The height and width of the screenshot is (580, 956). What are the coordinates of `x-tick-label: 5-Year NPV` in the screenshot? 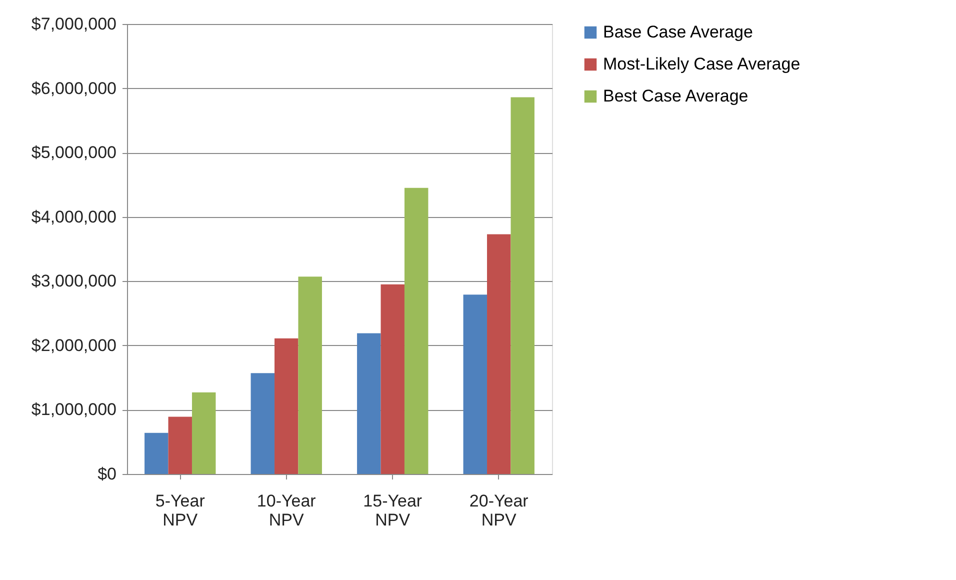 It's located at (180, 511).